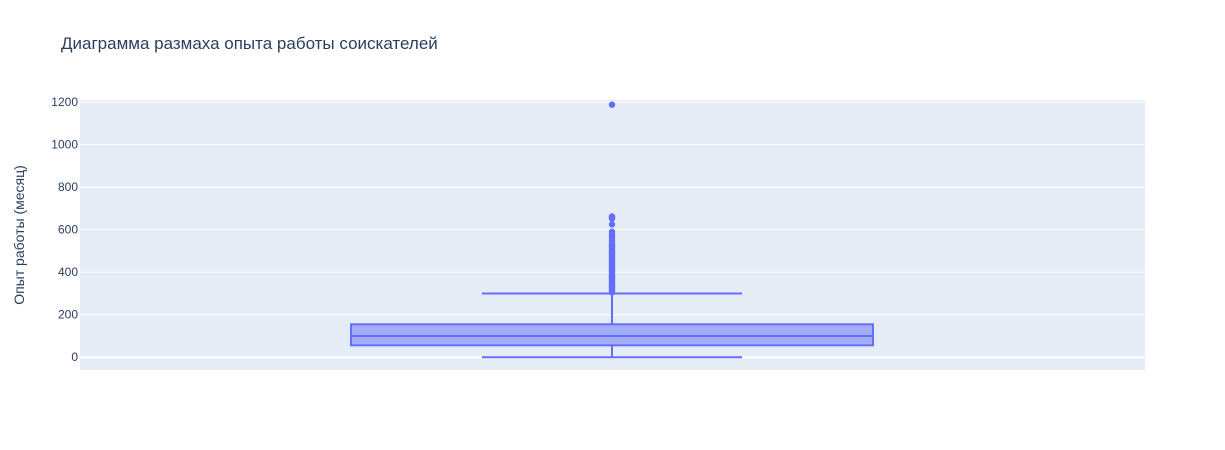 Image resolution: width=1225 pixels, height=450 pixels. Describe the element at coordinates (68, 187) in the screenshot. I see `y-tick-label: 800` at that location.